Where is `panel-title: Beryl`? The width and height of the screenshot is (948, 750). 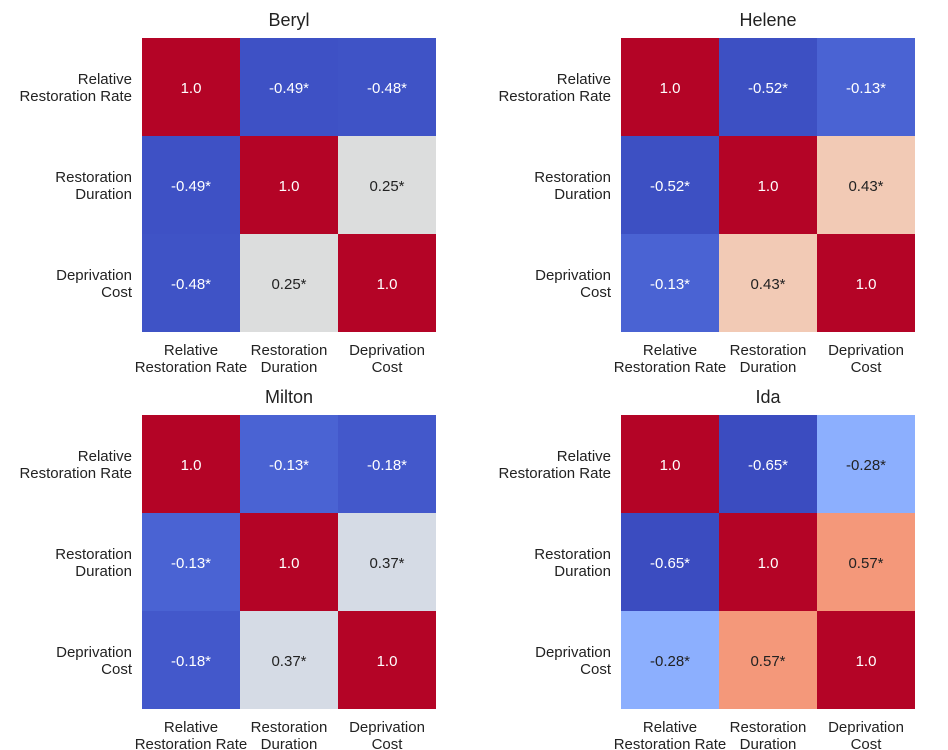 panel-title: Beryl is located at coordinates (288, 20).